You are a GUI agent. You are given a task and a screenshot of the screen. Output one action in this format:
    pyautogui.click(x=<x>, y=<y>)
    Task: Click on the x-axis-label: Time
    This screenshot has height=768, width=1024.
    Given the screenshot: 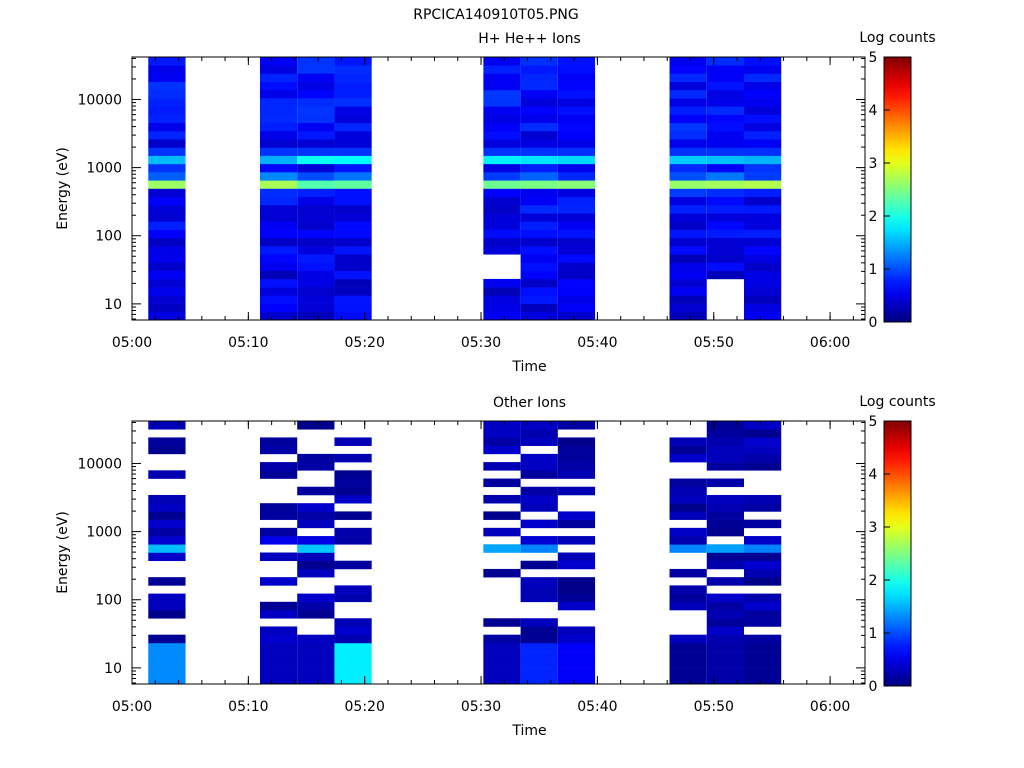 What is the action you would take?
    pyautogui.click(x=528, y=731)
    